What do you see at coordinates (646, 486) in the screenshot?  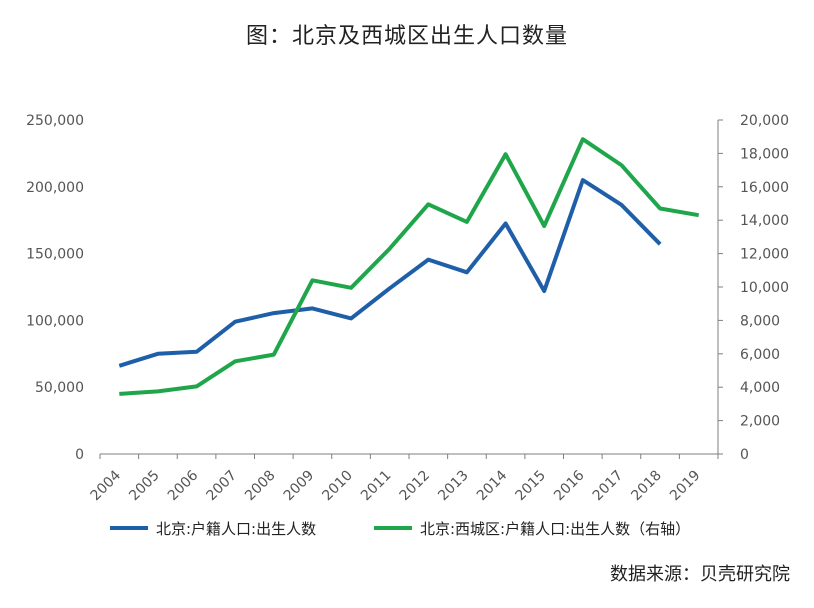 I see `x-tick-label: 2018` at bounding box center [646, 486].